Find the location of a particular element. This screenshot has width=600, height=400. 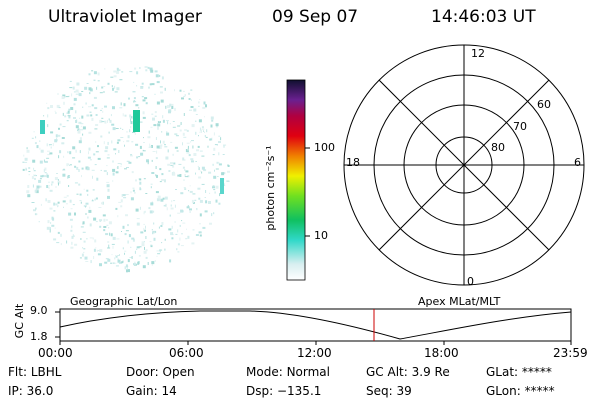

time-label-1800: 18:00 is located at coordinates (441, 353).